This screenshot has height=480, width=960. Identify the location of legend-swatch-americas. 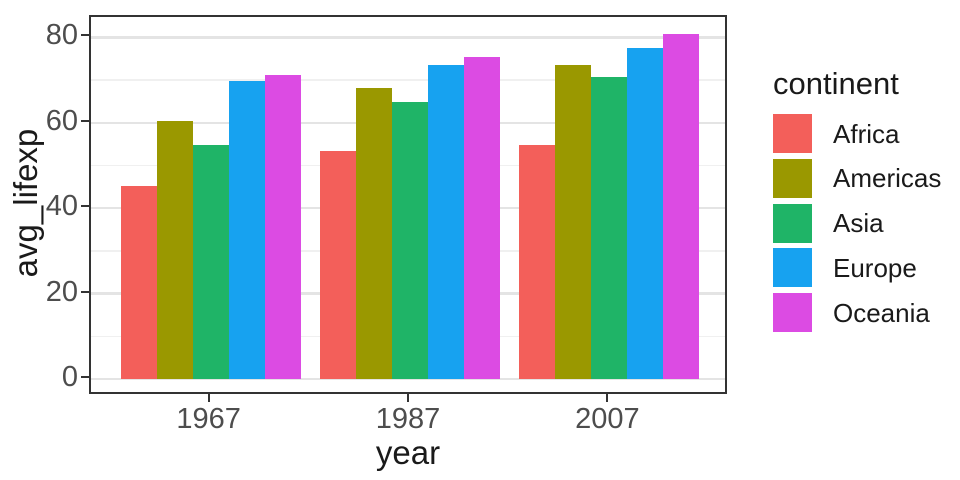
(792, 178).